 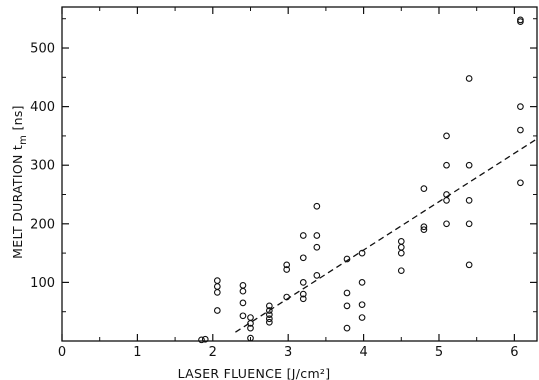 I want to click on x-tick-label: 6, so click(x=514, y=352).